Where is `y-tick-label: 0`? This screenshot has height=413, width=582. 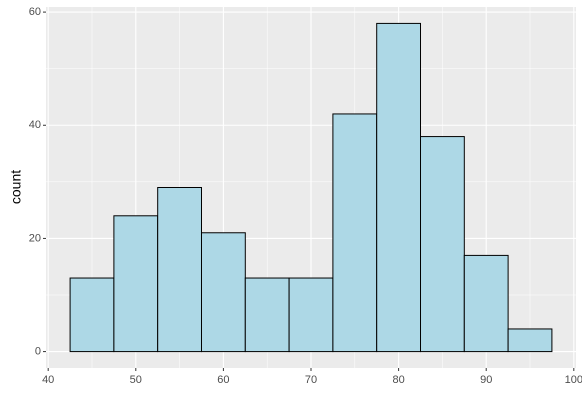
y-tick-label: 0 is located at coordinates (38, 351).